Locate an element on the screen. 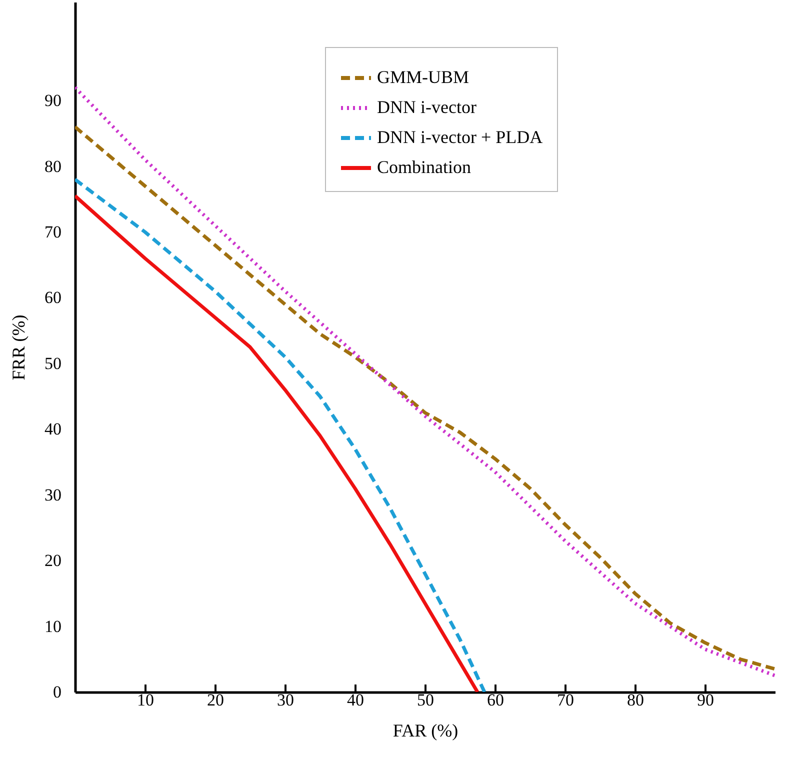 This screenshot has height=773, width=803. y-tick-label: 20 is located at coordinates (53, 560).